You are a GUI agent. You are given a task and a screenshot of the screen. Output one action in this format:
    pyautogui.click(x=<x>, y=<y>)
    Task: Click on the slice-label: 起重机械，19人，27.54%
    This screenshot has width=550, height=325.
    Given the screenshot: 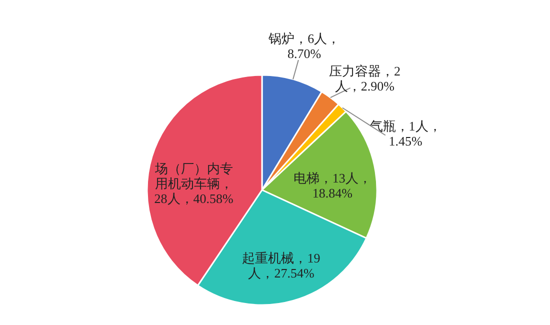 What is the action you would take?
    pyautogui.click(x=281, y=265)
    